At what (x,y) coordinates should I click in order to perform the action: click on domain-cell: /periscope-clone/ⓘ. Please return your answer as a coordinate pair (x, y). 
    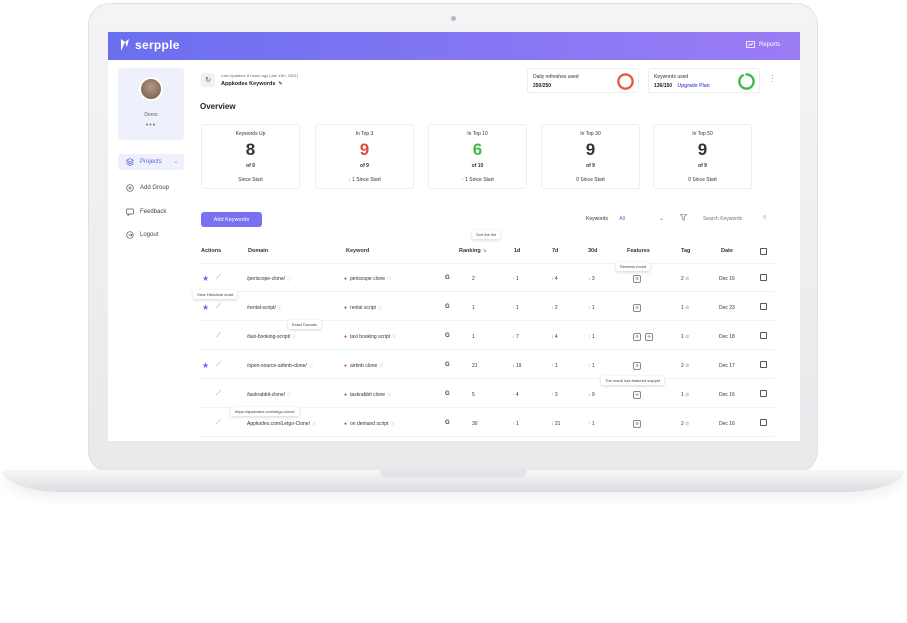
    Looking at the image, I should click on (269, 279).